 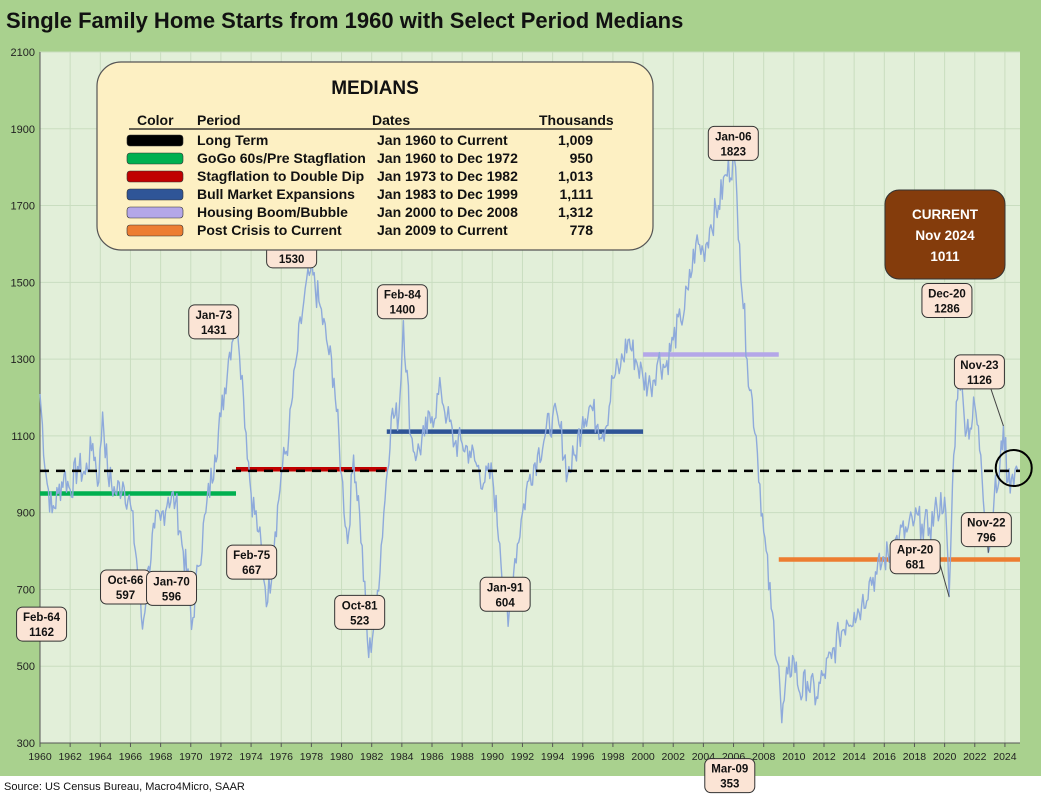 What do you see at coordinates (447, 158) in the screenshot?
I see `legend-dates: Jan 1960 to Dec 1972` at bounding box center [447, 158].